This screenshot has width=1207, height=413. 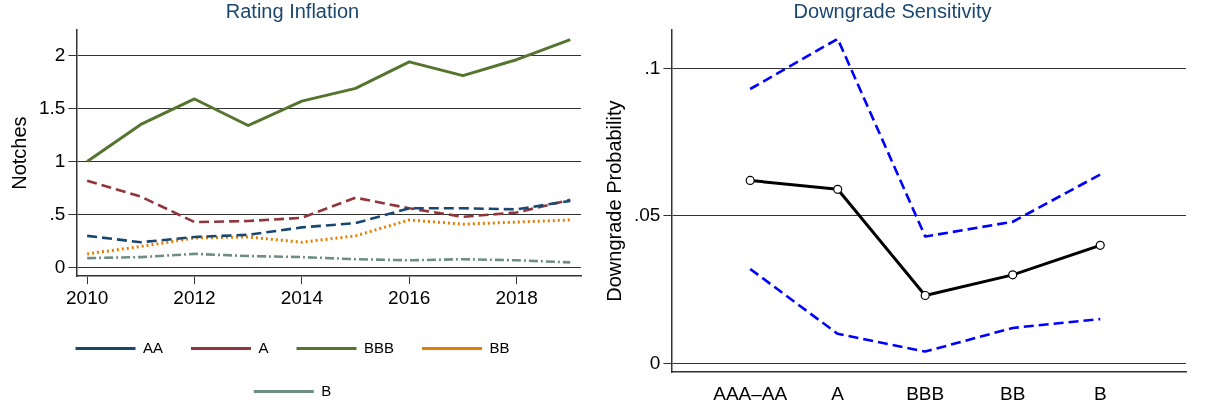 What do you see at coordinates (409, 297) in the screenshot?
I see `x-tick-label: 2016` at bounding box center [409, 297].